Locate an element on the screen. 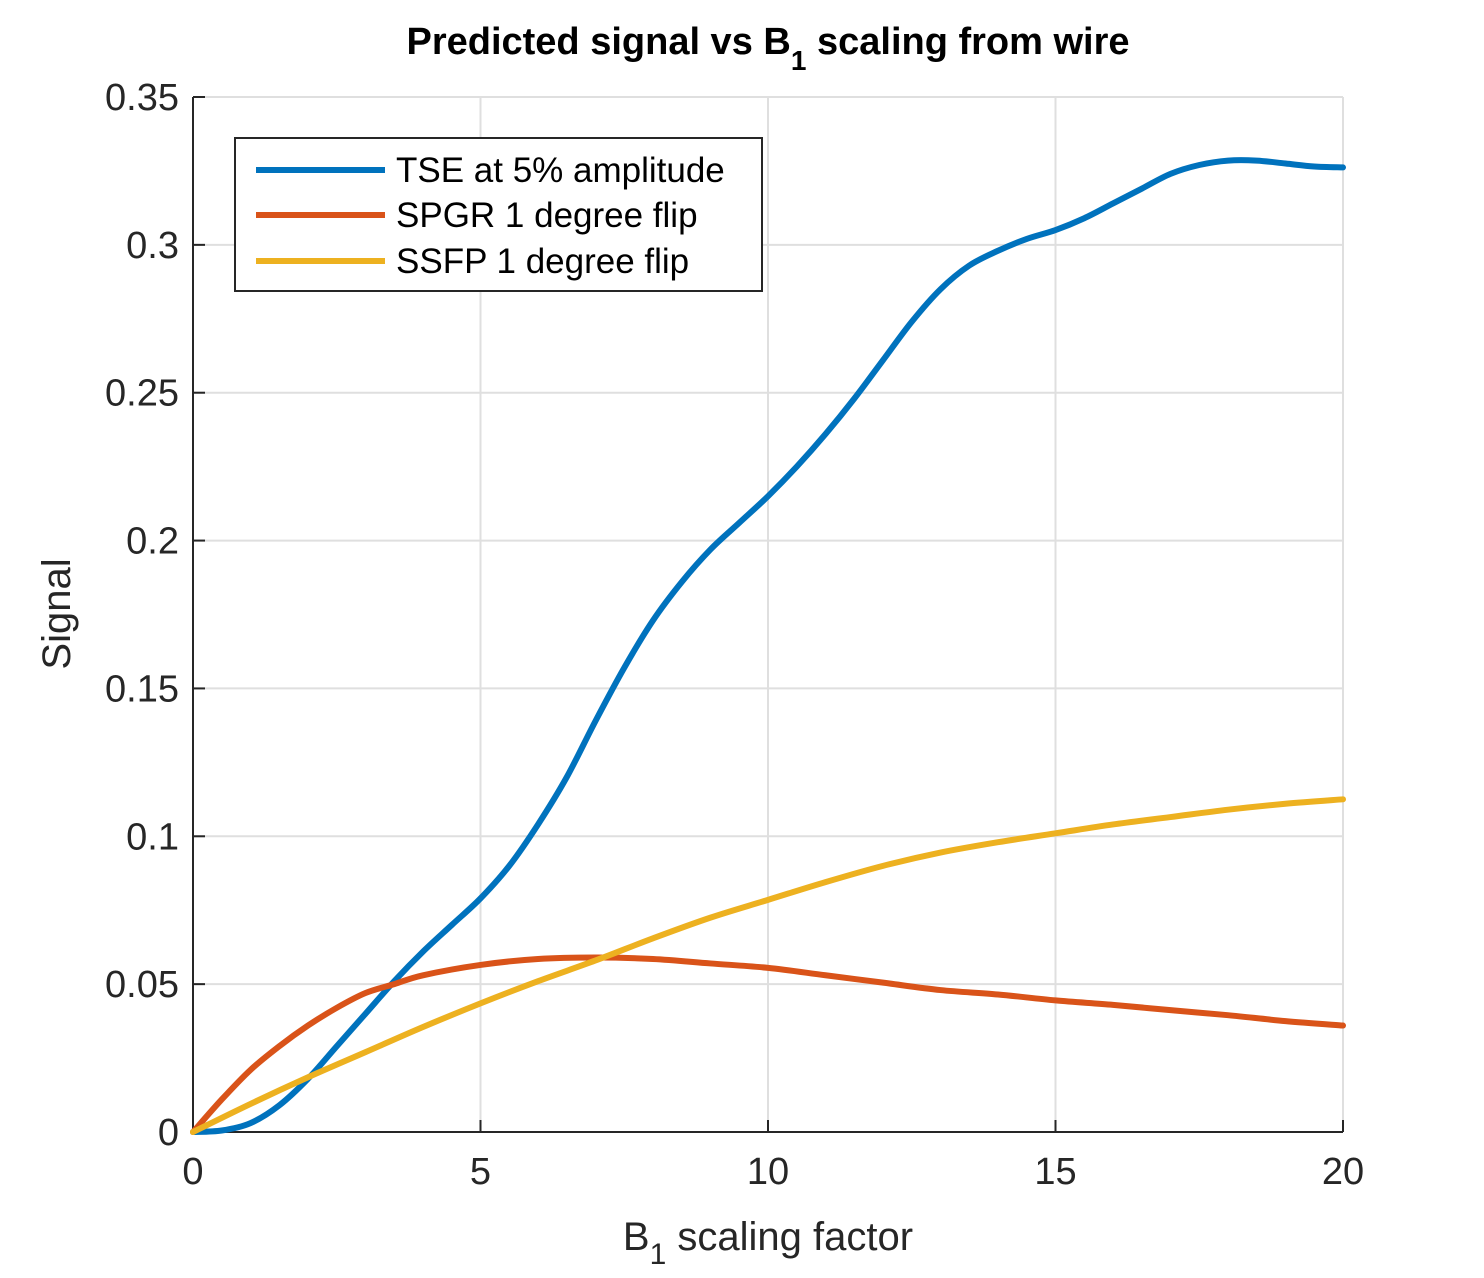 This screenshot has height=1278, width=1484. y-axis-ticks: 0 0.05 0.1 0.15 0.2 0.25 0.3 0.35 is located at coordinates (155, 615).